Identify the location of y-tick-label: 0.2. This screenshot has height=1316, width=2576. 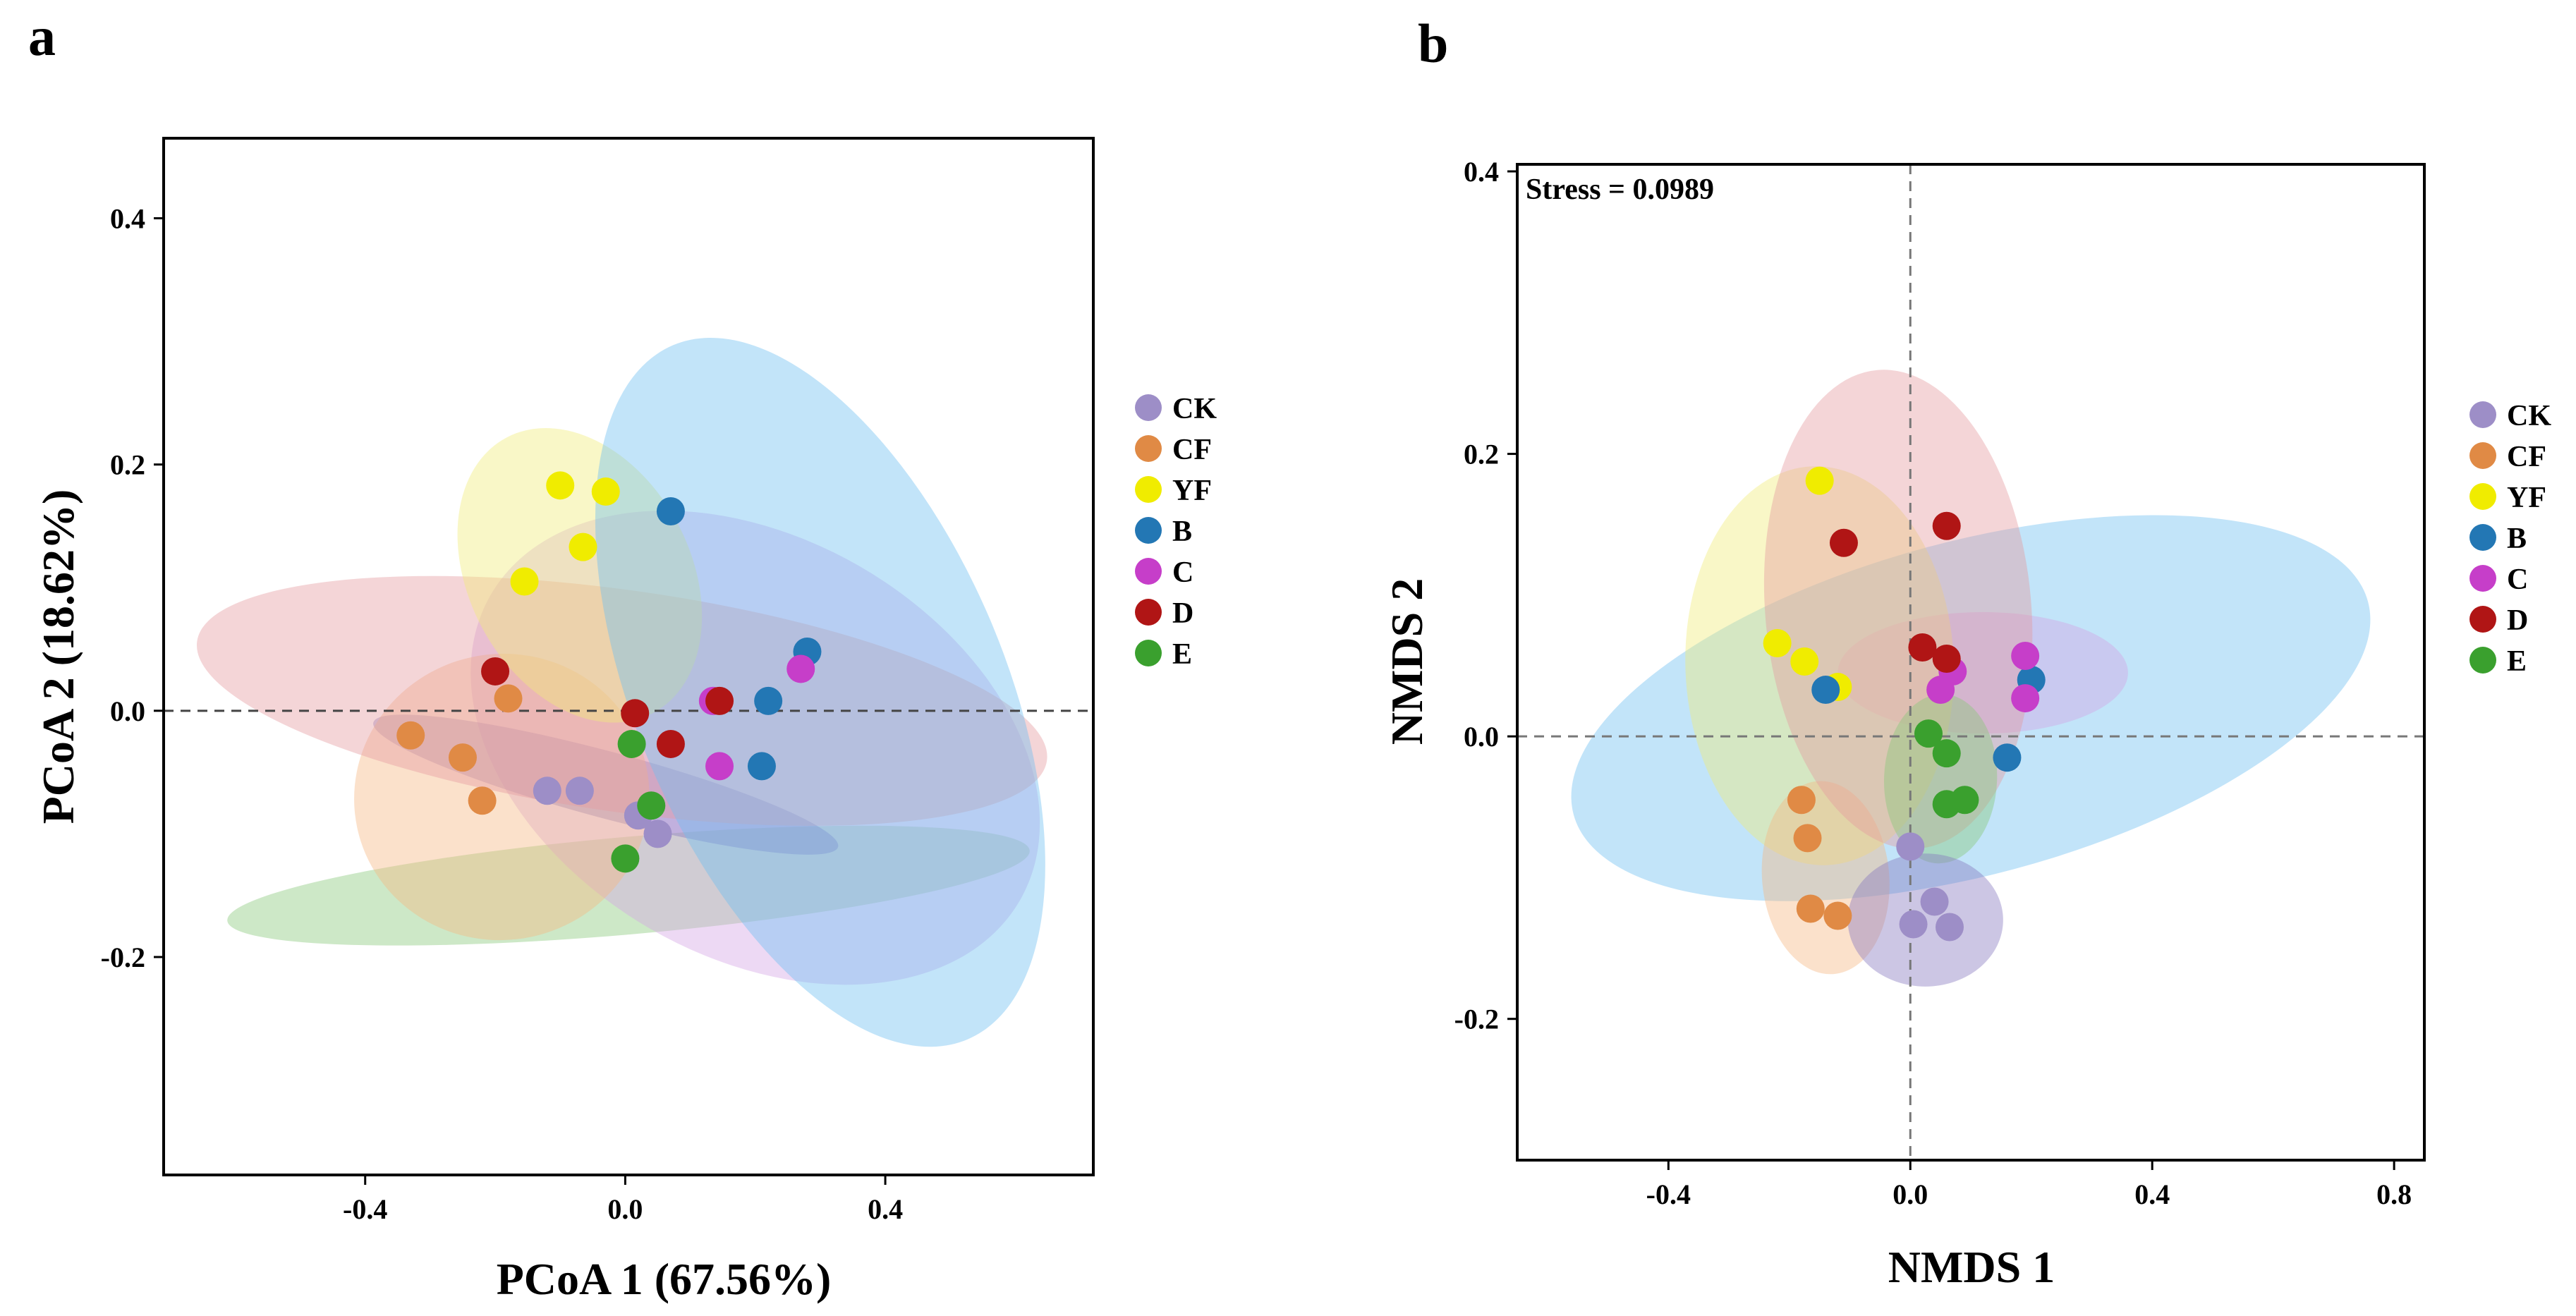
(128, 465).